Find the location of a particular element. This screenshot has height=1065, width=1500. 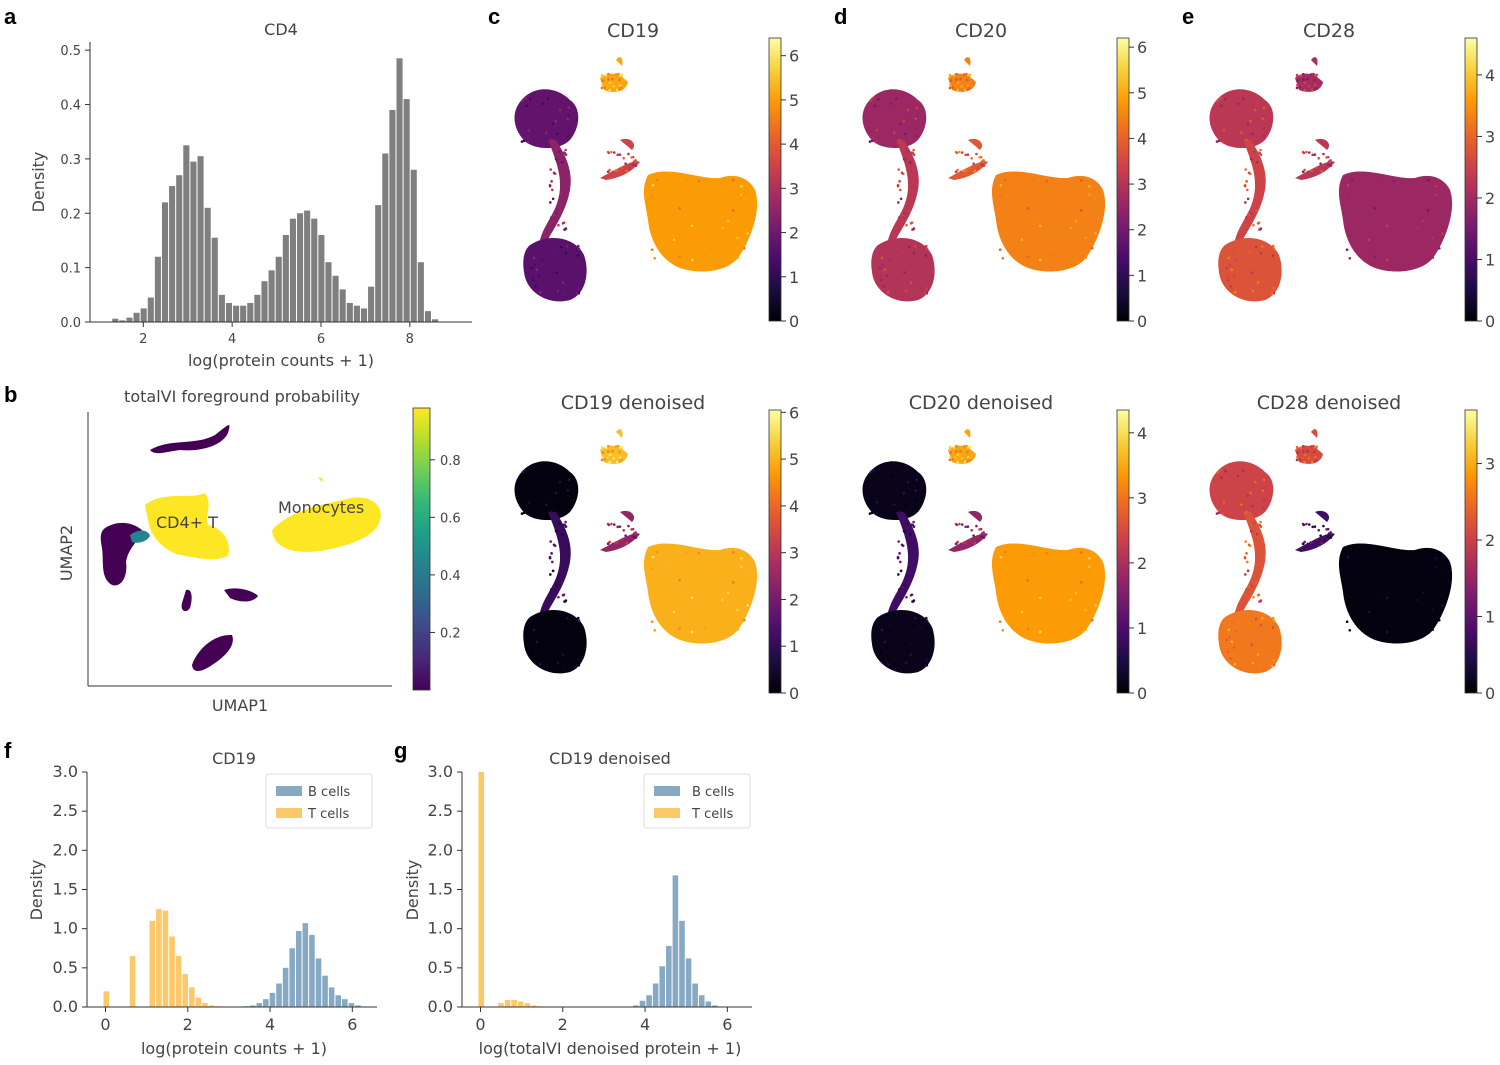

y-tick-label: 0.5 is located at coordinates (440, 967).